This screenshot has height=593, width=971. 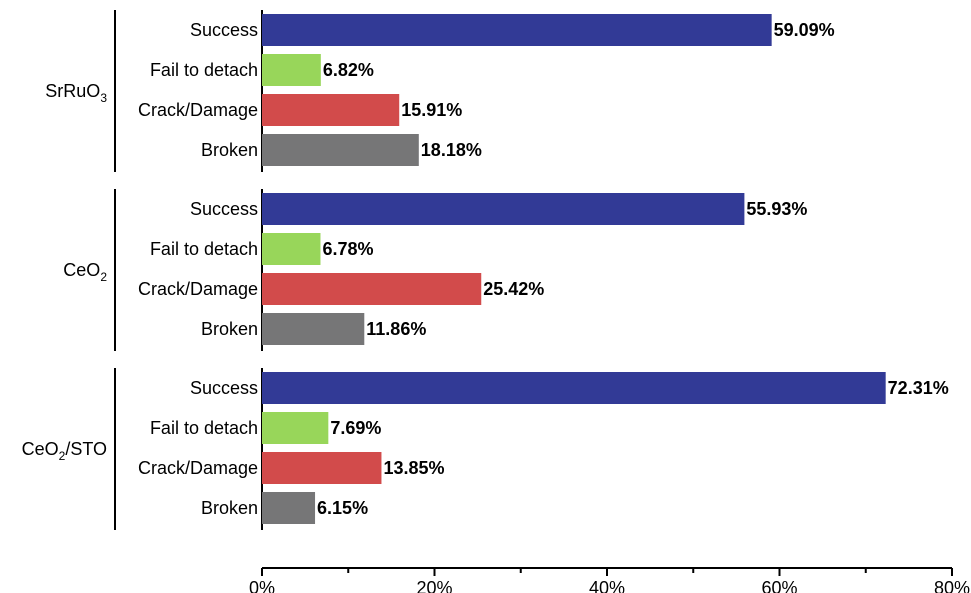 What do you see at coordinates (918, 388) in the screenshot?
I see `data-label: 72.31%` at bounding box center [918, 388].